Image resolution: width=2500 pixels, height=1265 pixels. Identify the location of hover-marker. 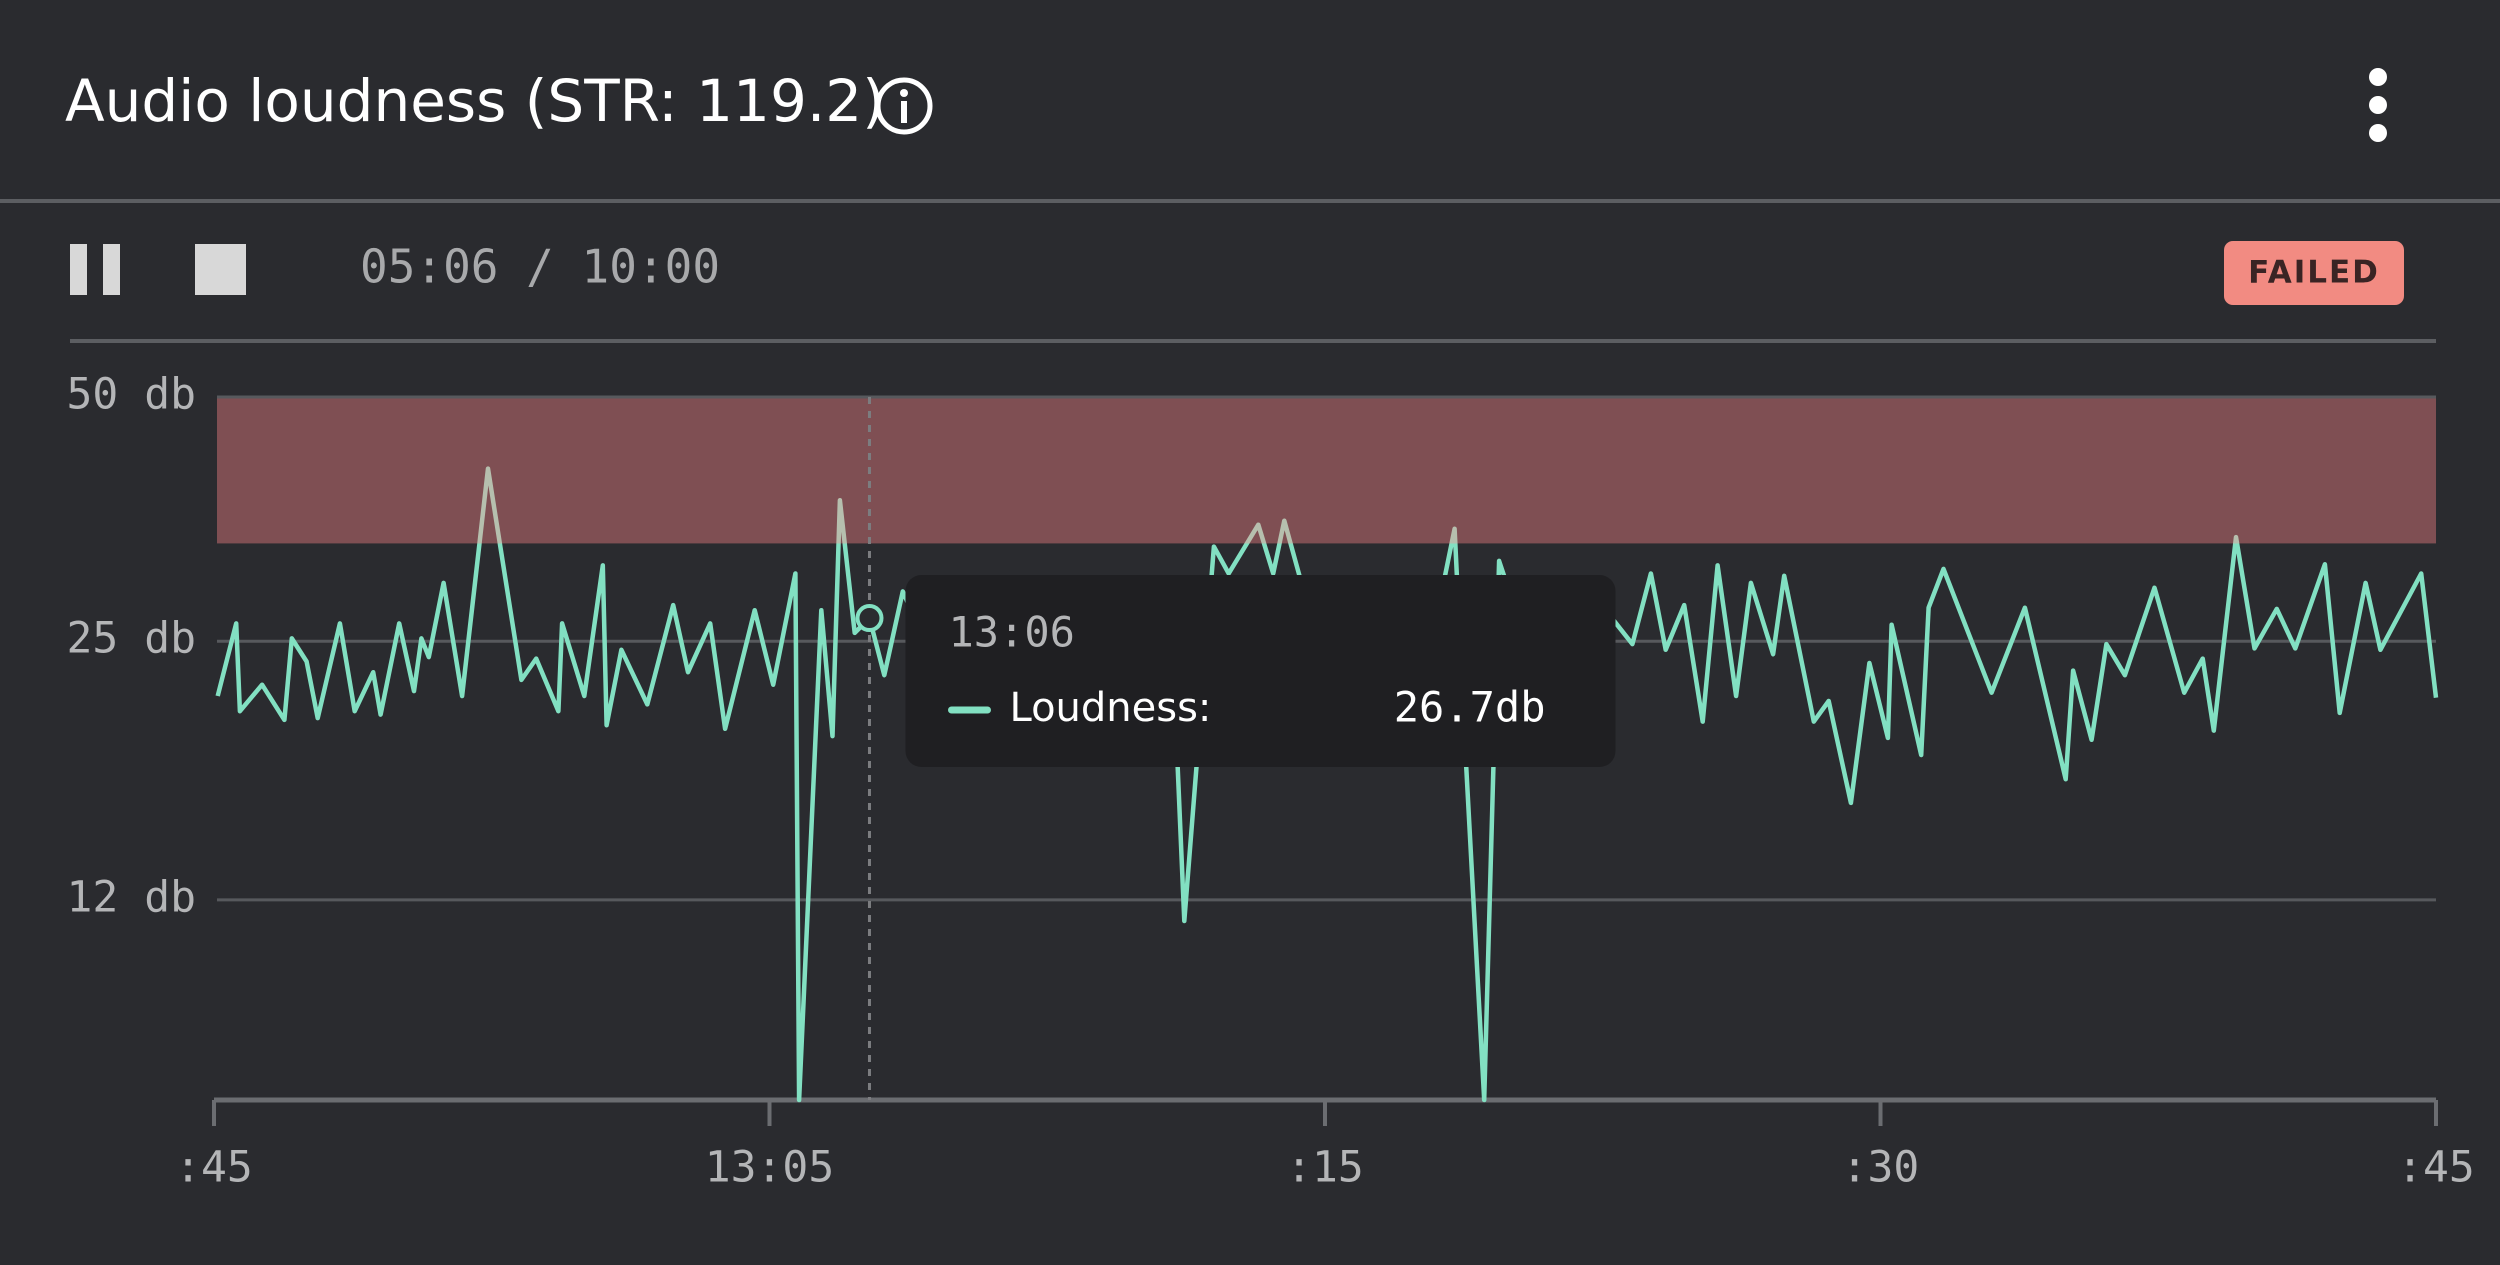
(869, 618).